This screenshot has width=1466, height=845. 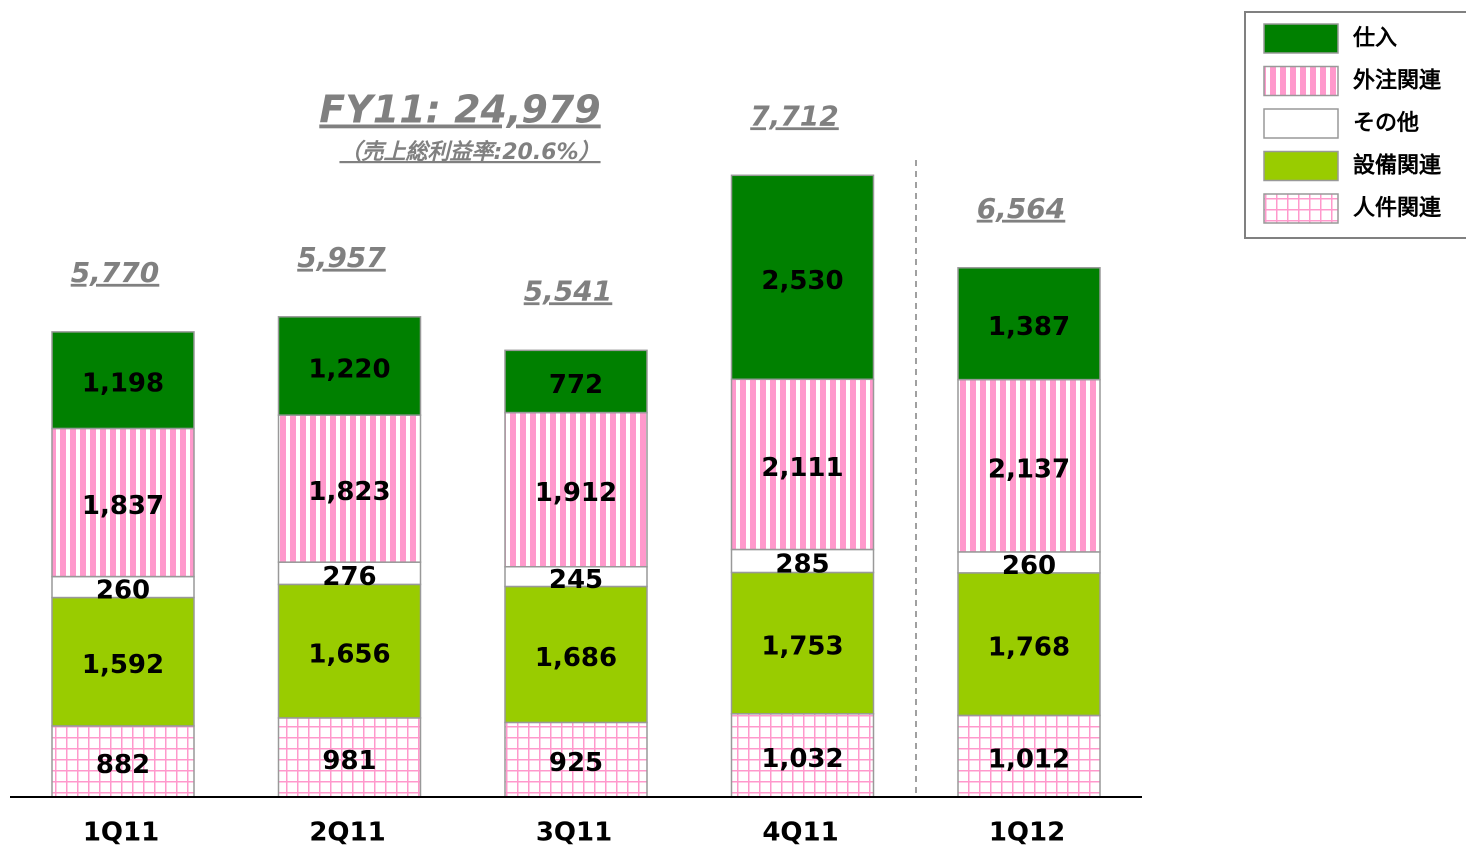 What do you see at coordinates (1021, 208) in the screenshot?
I see `total-label: 6,564` at bounding box center [1021, 208].